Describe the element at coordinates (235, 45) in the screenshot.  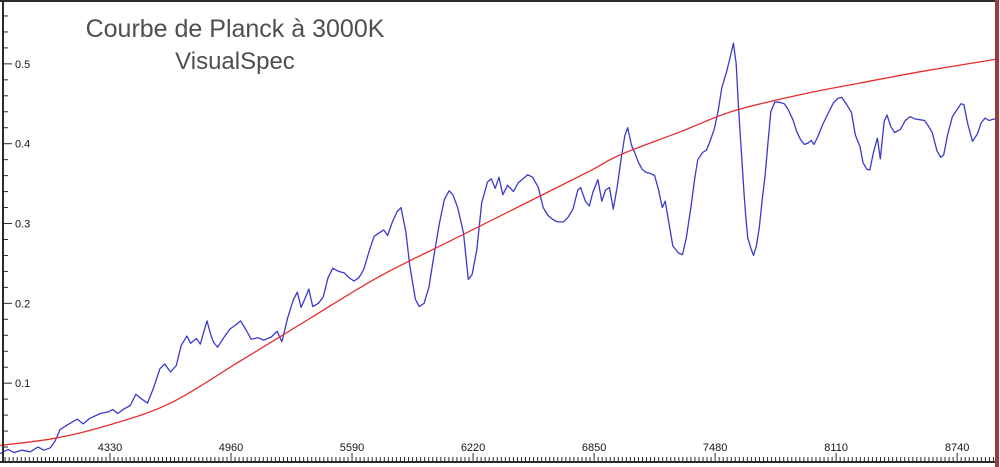
I see `chart-title-block: Courbe de Planck à 3000K VisualSpec` at that location.